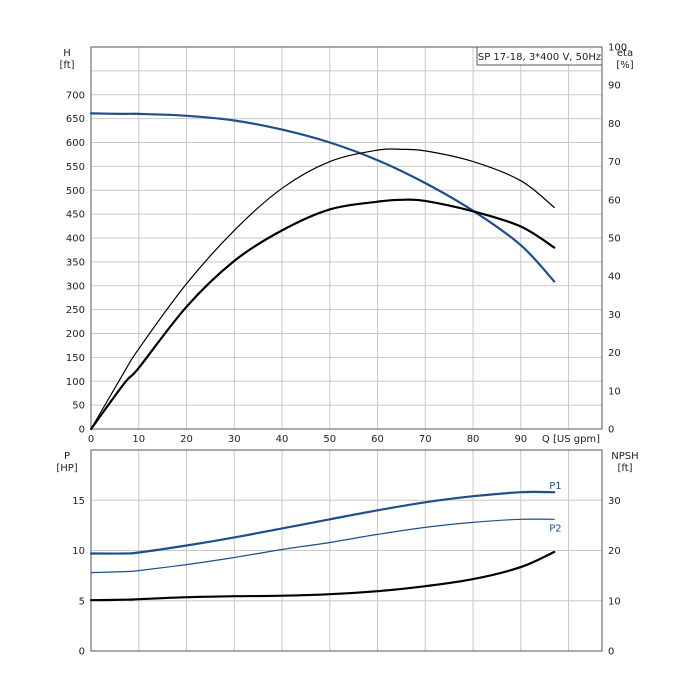 The image size is (700, 700). I want to click on left-tick-label: 650, so click(75, 119).